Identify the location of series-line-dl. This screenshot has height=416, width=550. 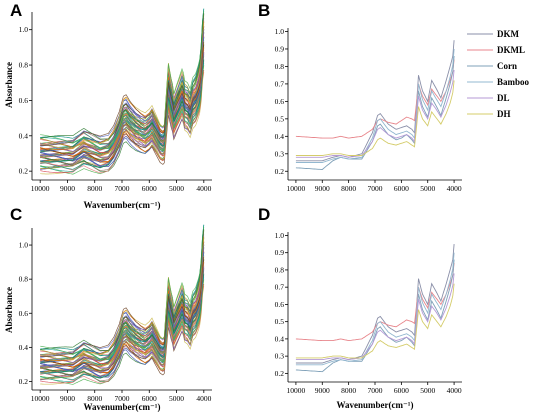
(375, 113).